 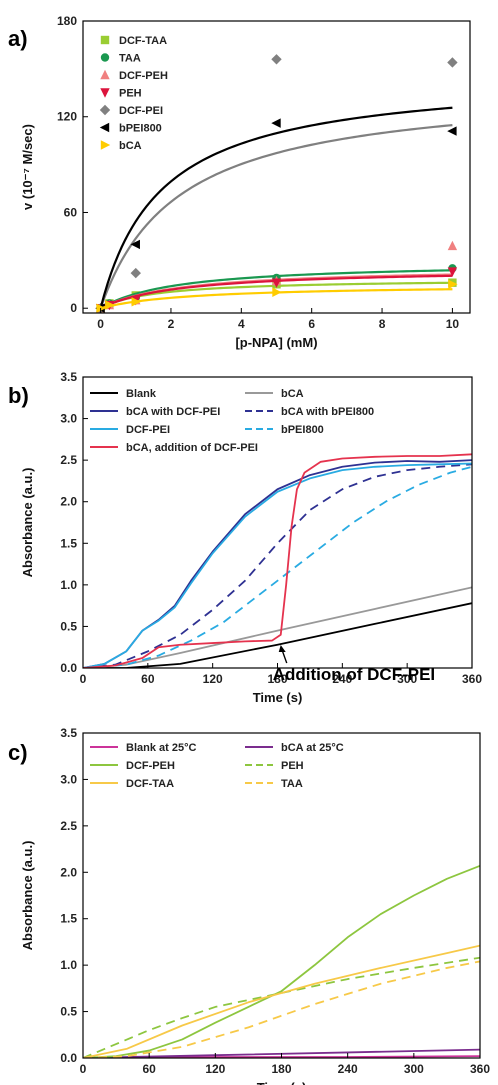 I want to click on annotation-arrowhead, so click(x=282, y=649).